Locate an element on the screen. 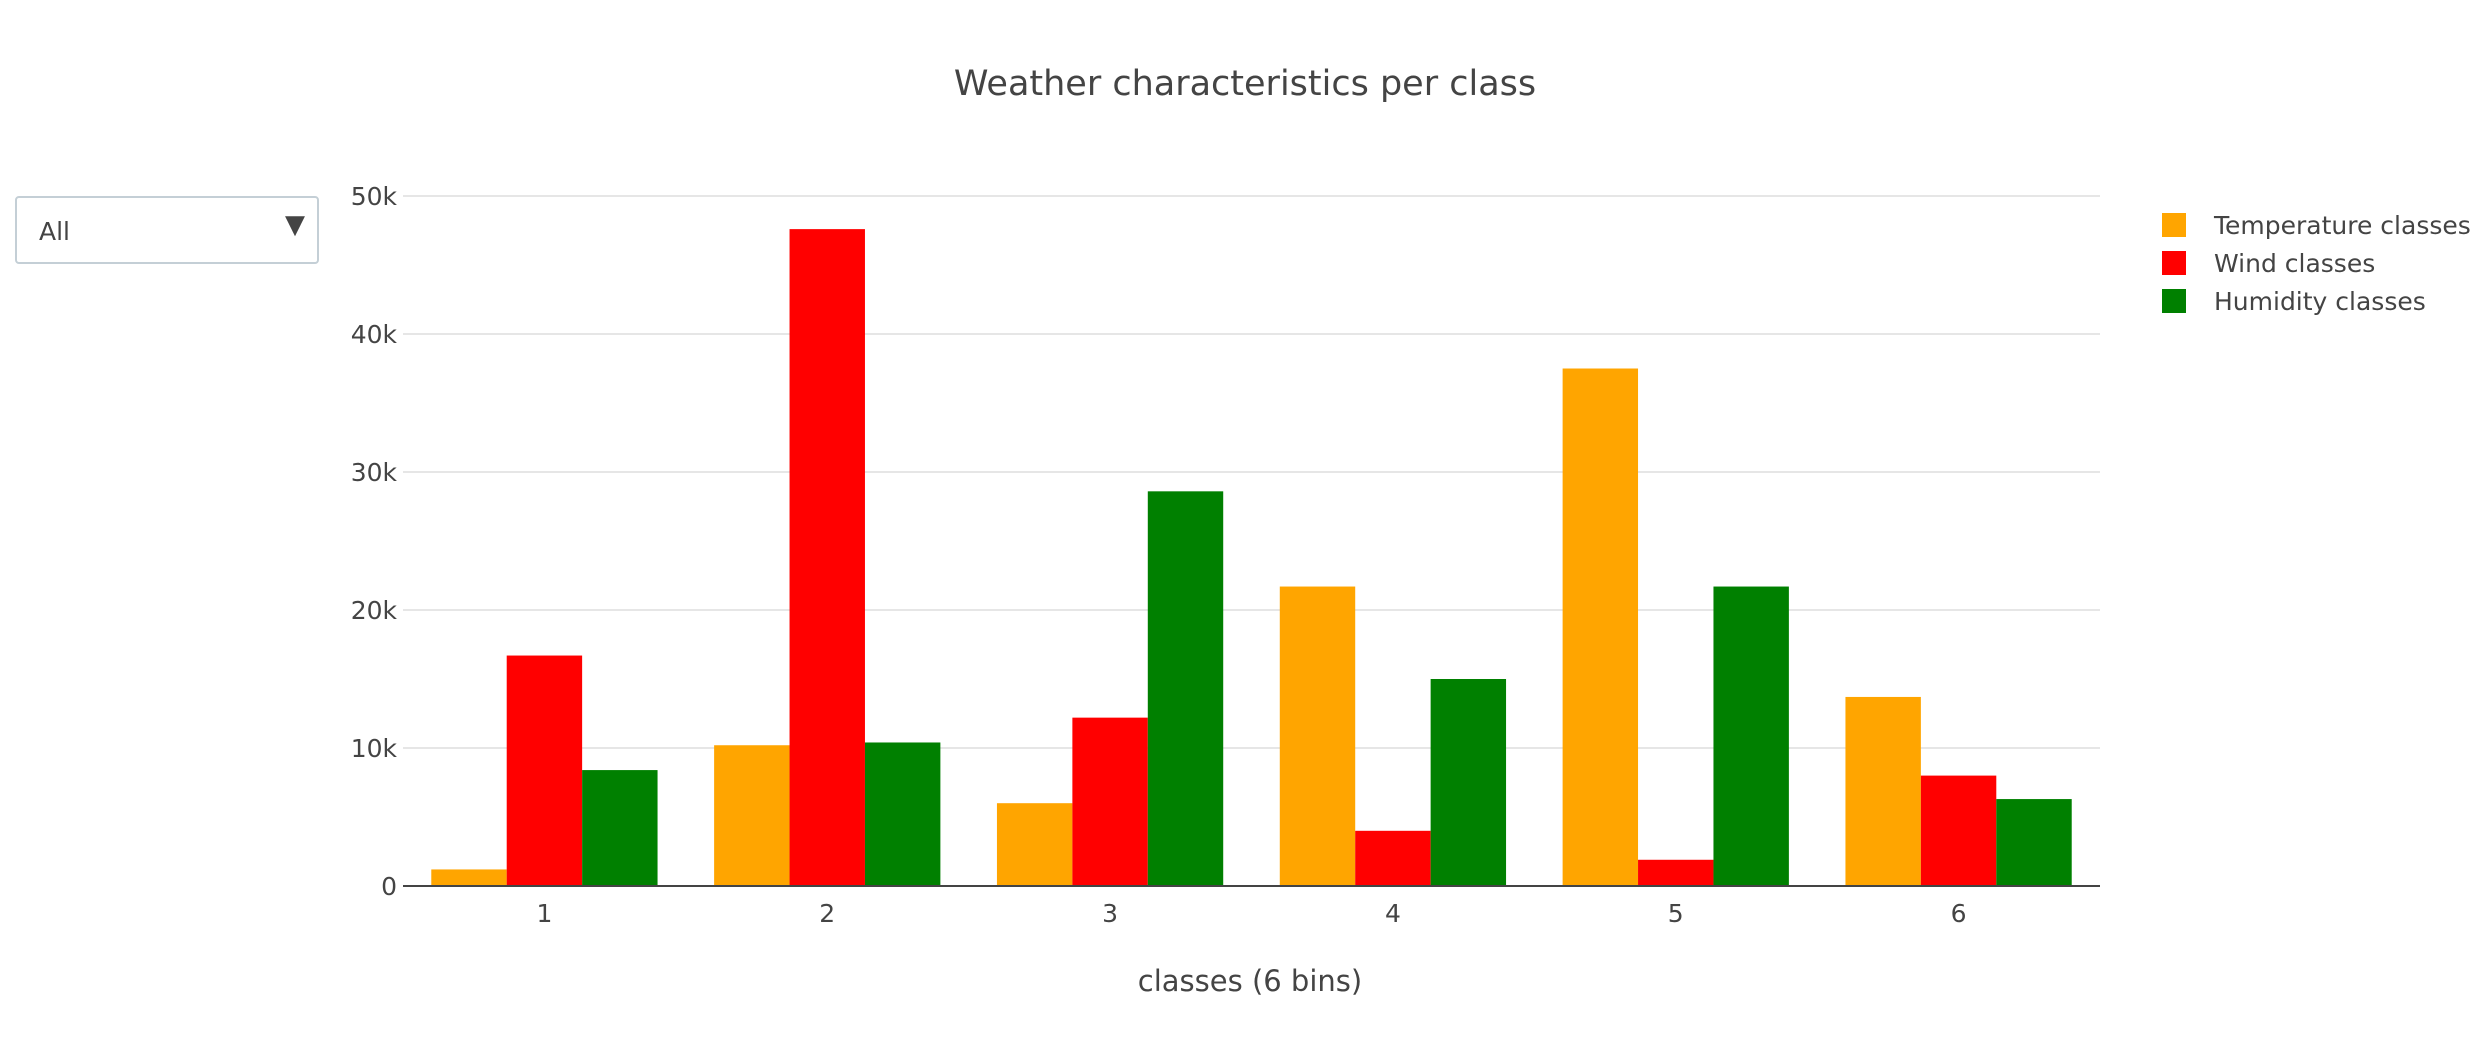 This screenshot has width=2484, height=1052. y-tick-label: 30k is located at coordinates (374, 472).